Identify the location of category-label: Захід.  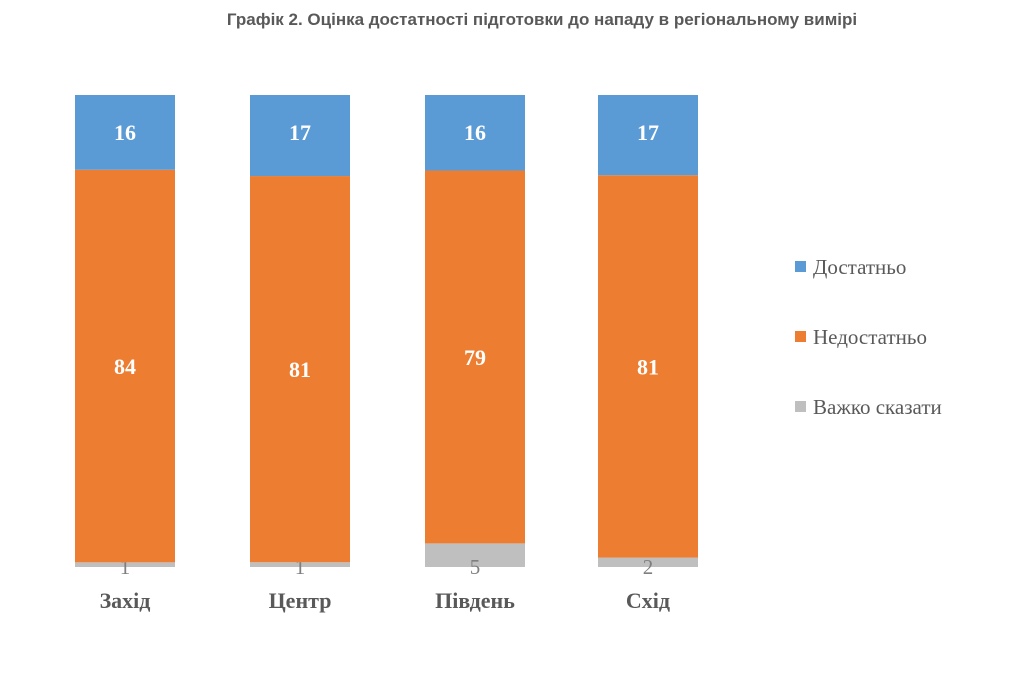
(125, 600).